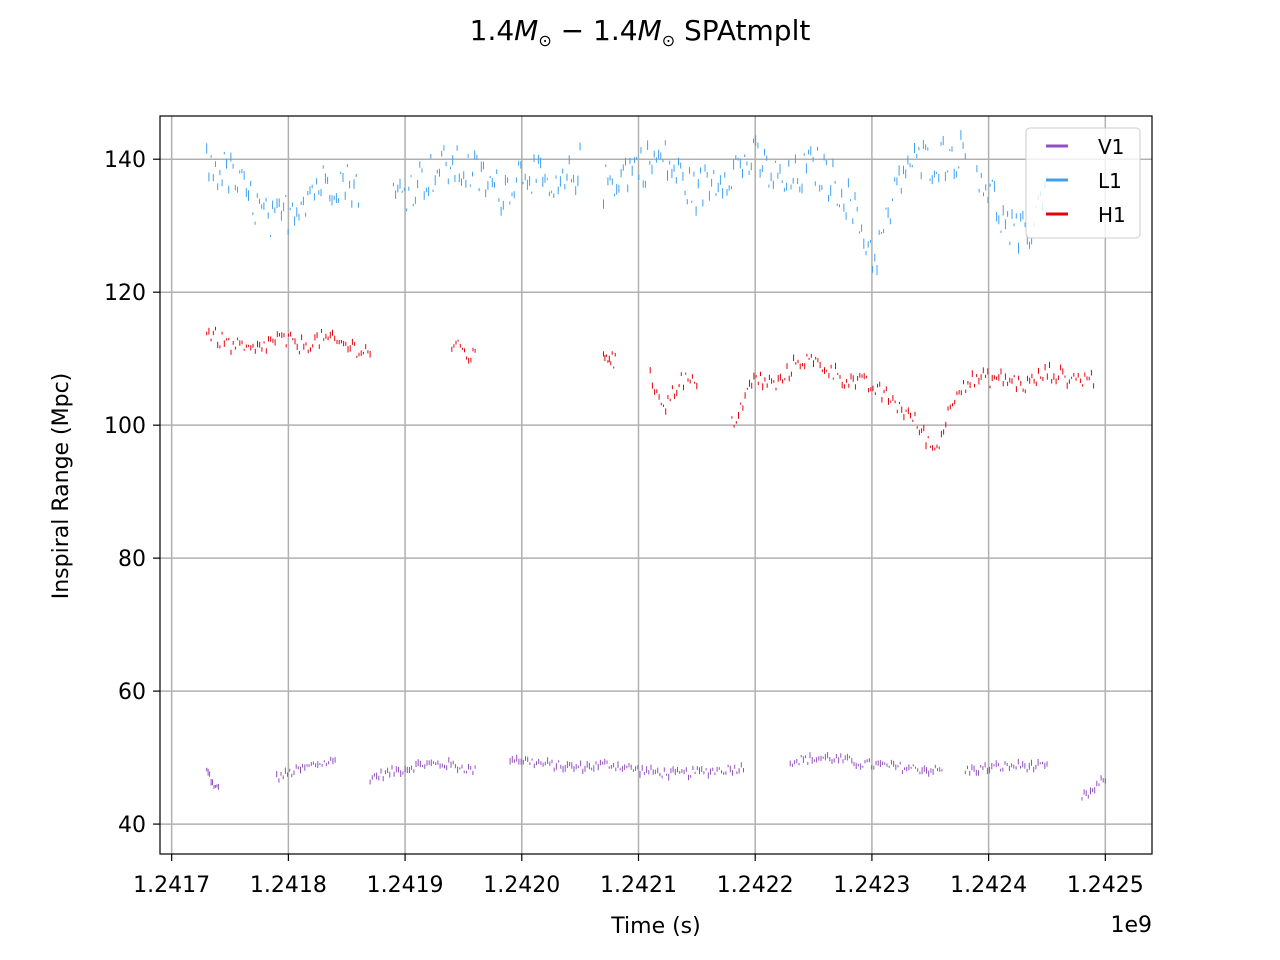 This screenshot has width=1280, height=960. Describe the element at coordinates (1111, 147) in the screenshot. I see `legend-label-V1: V1` at that location.